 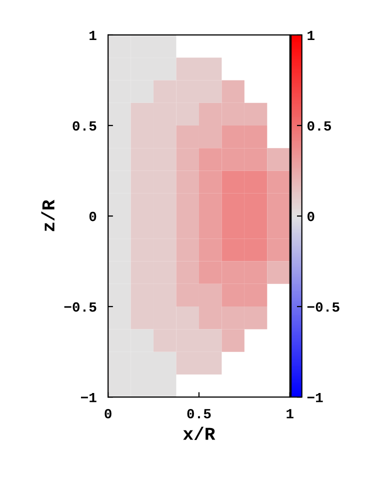 I want to click on color-bar-label: 0, so click(x=311, y=217).